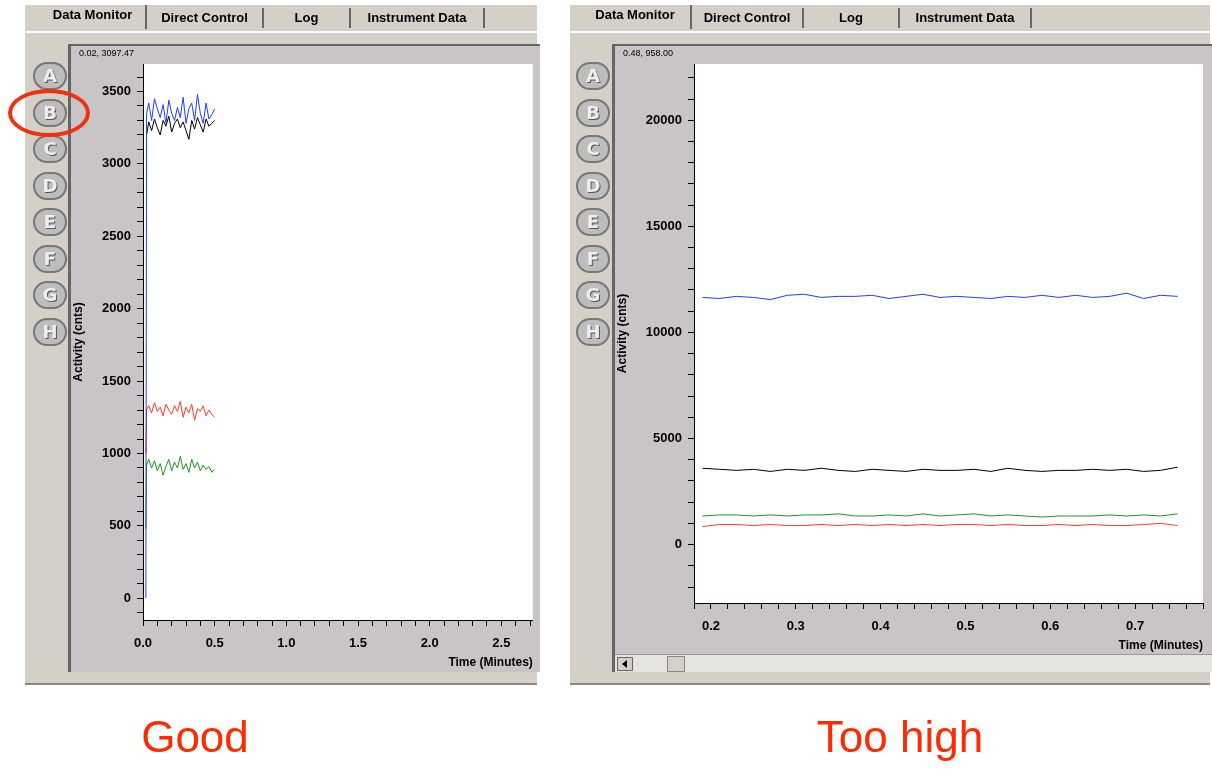  Describe the element at coordinates (663, 225) in the screenshot. I see `y-tick-label: 15000` at that location.